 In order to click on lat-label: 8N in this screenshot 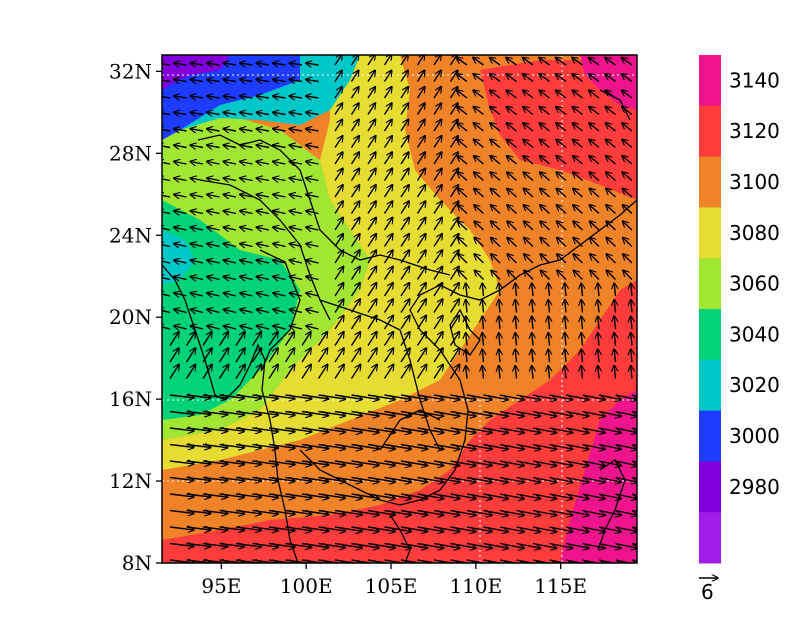, I will do `click(137, 563)`.